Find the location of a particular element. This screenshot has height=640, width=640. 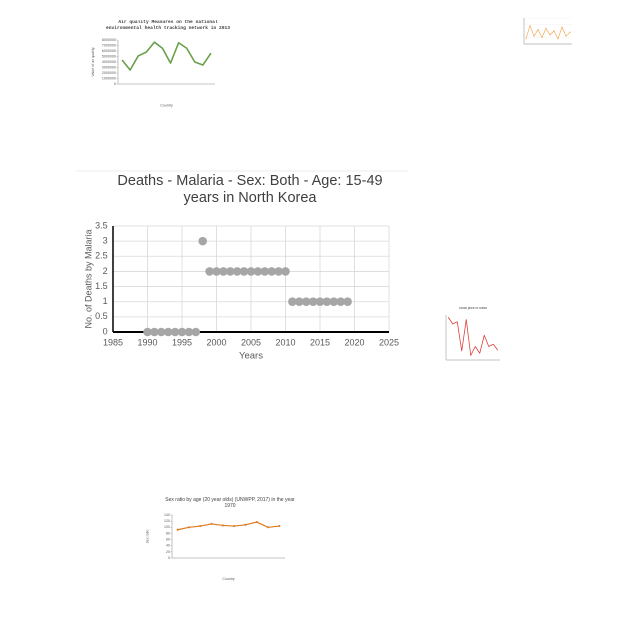

y-tick-label: 7000000 is located at coordinates (109, 45).